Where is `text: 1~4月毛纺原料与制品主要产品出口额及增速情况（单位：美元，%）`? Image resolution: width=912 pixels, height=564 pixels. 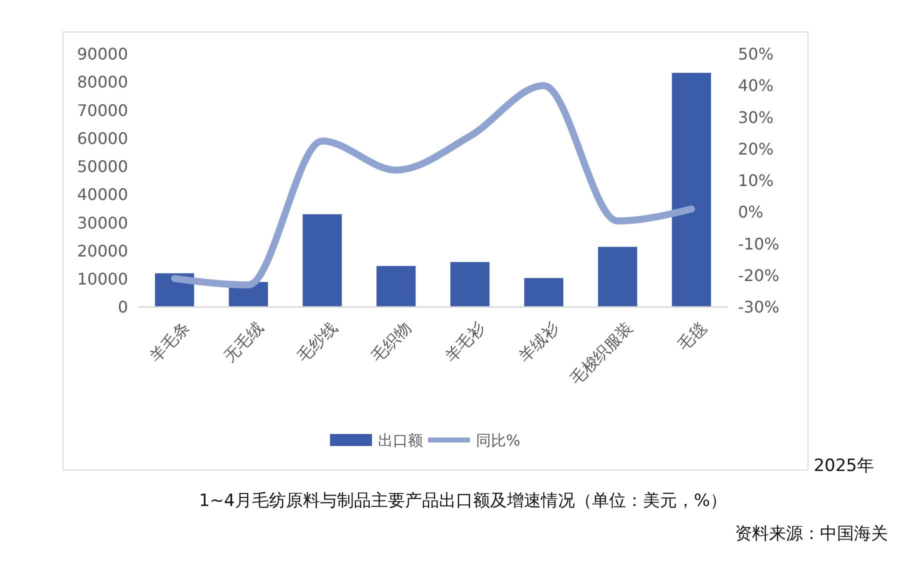 text: 1~4月毛纺原料与制品主要产品出口额及增速情况（单位：美元，%） is located at coordinates (463, 500).